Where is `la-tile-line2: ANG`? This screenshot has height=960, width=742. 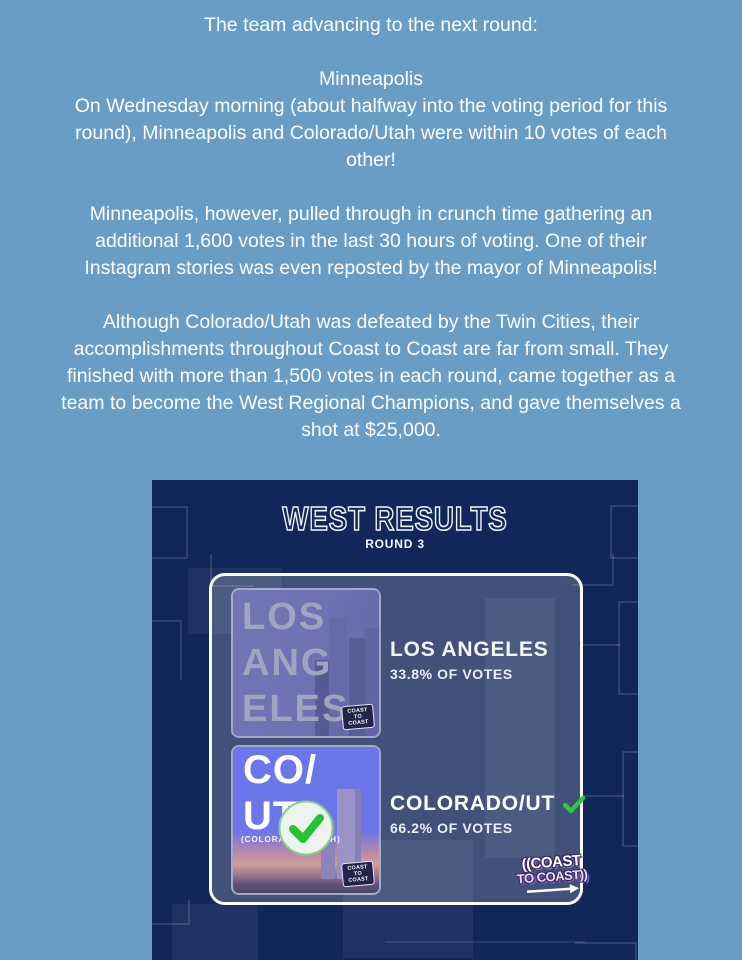 la-tile-line2: ANG is located at coordinates (287, 663).